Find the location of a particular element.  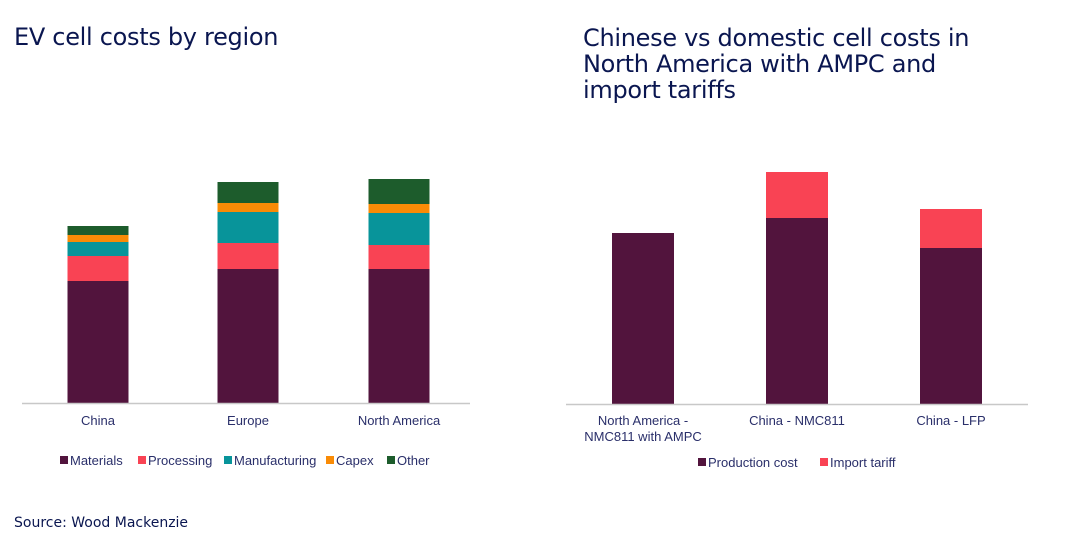

legend-label: Materials is located at coordinates (96, 460).